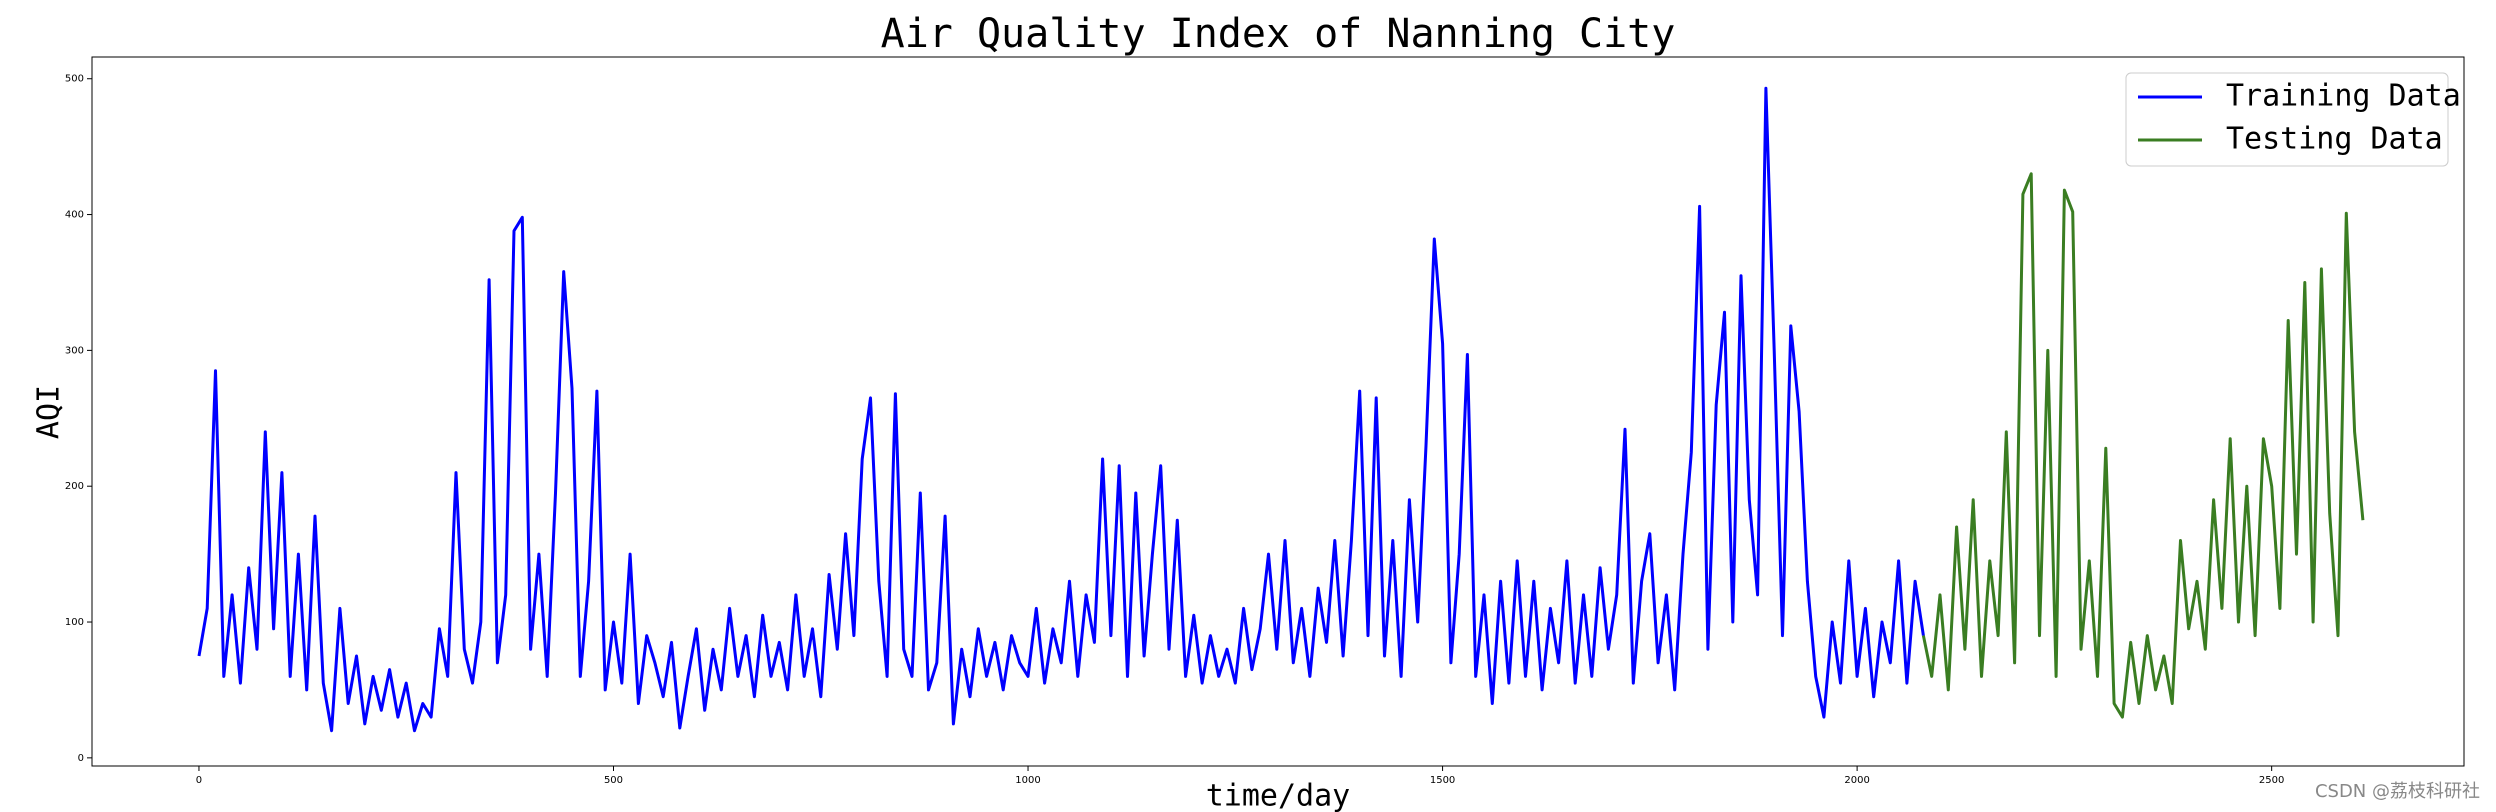  Describe the element at coordinates (1442, 780) in the screenshot. I see `x-tick-label: 1500` at that location.